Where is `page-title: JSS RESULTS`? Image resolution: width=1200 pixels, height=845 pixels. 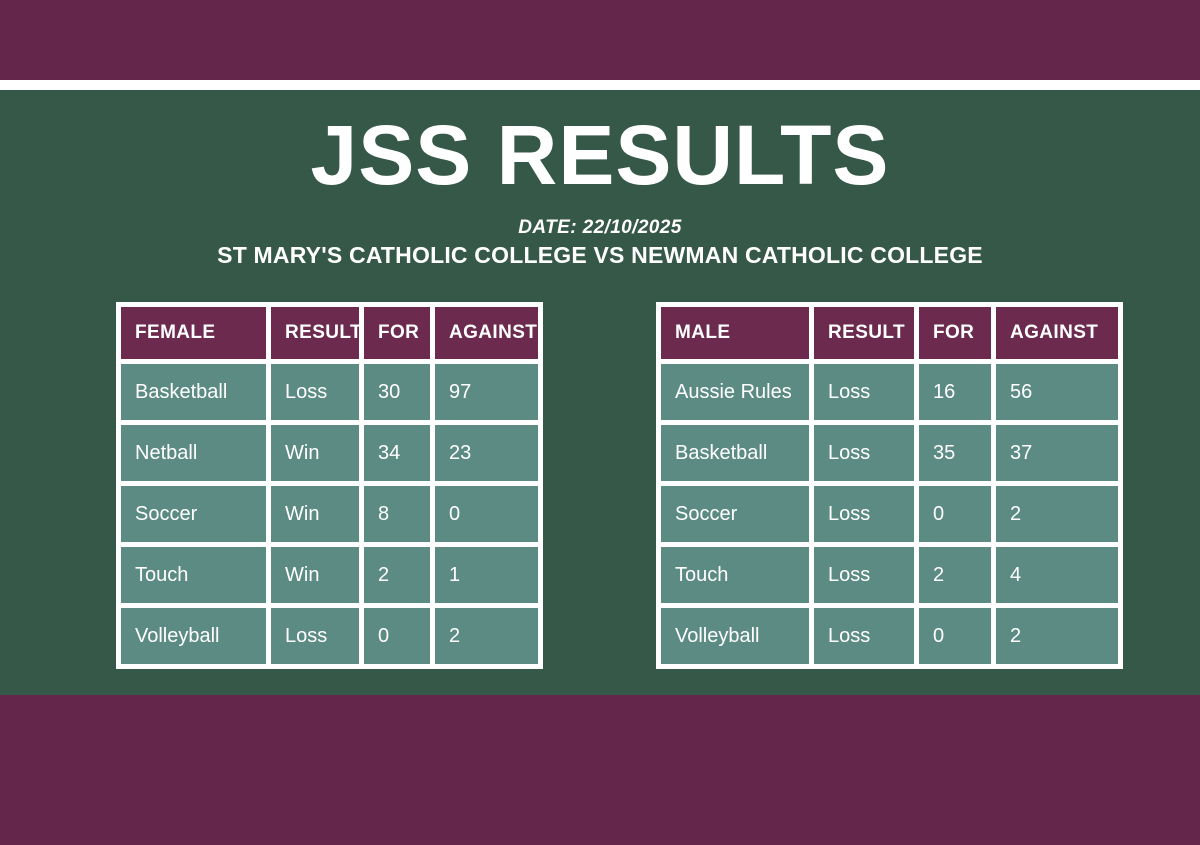 page-title: JSS RESULTS is located at coordinates (600, 155).